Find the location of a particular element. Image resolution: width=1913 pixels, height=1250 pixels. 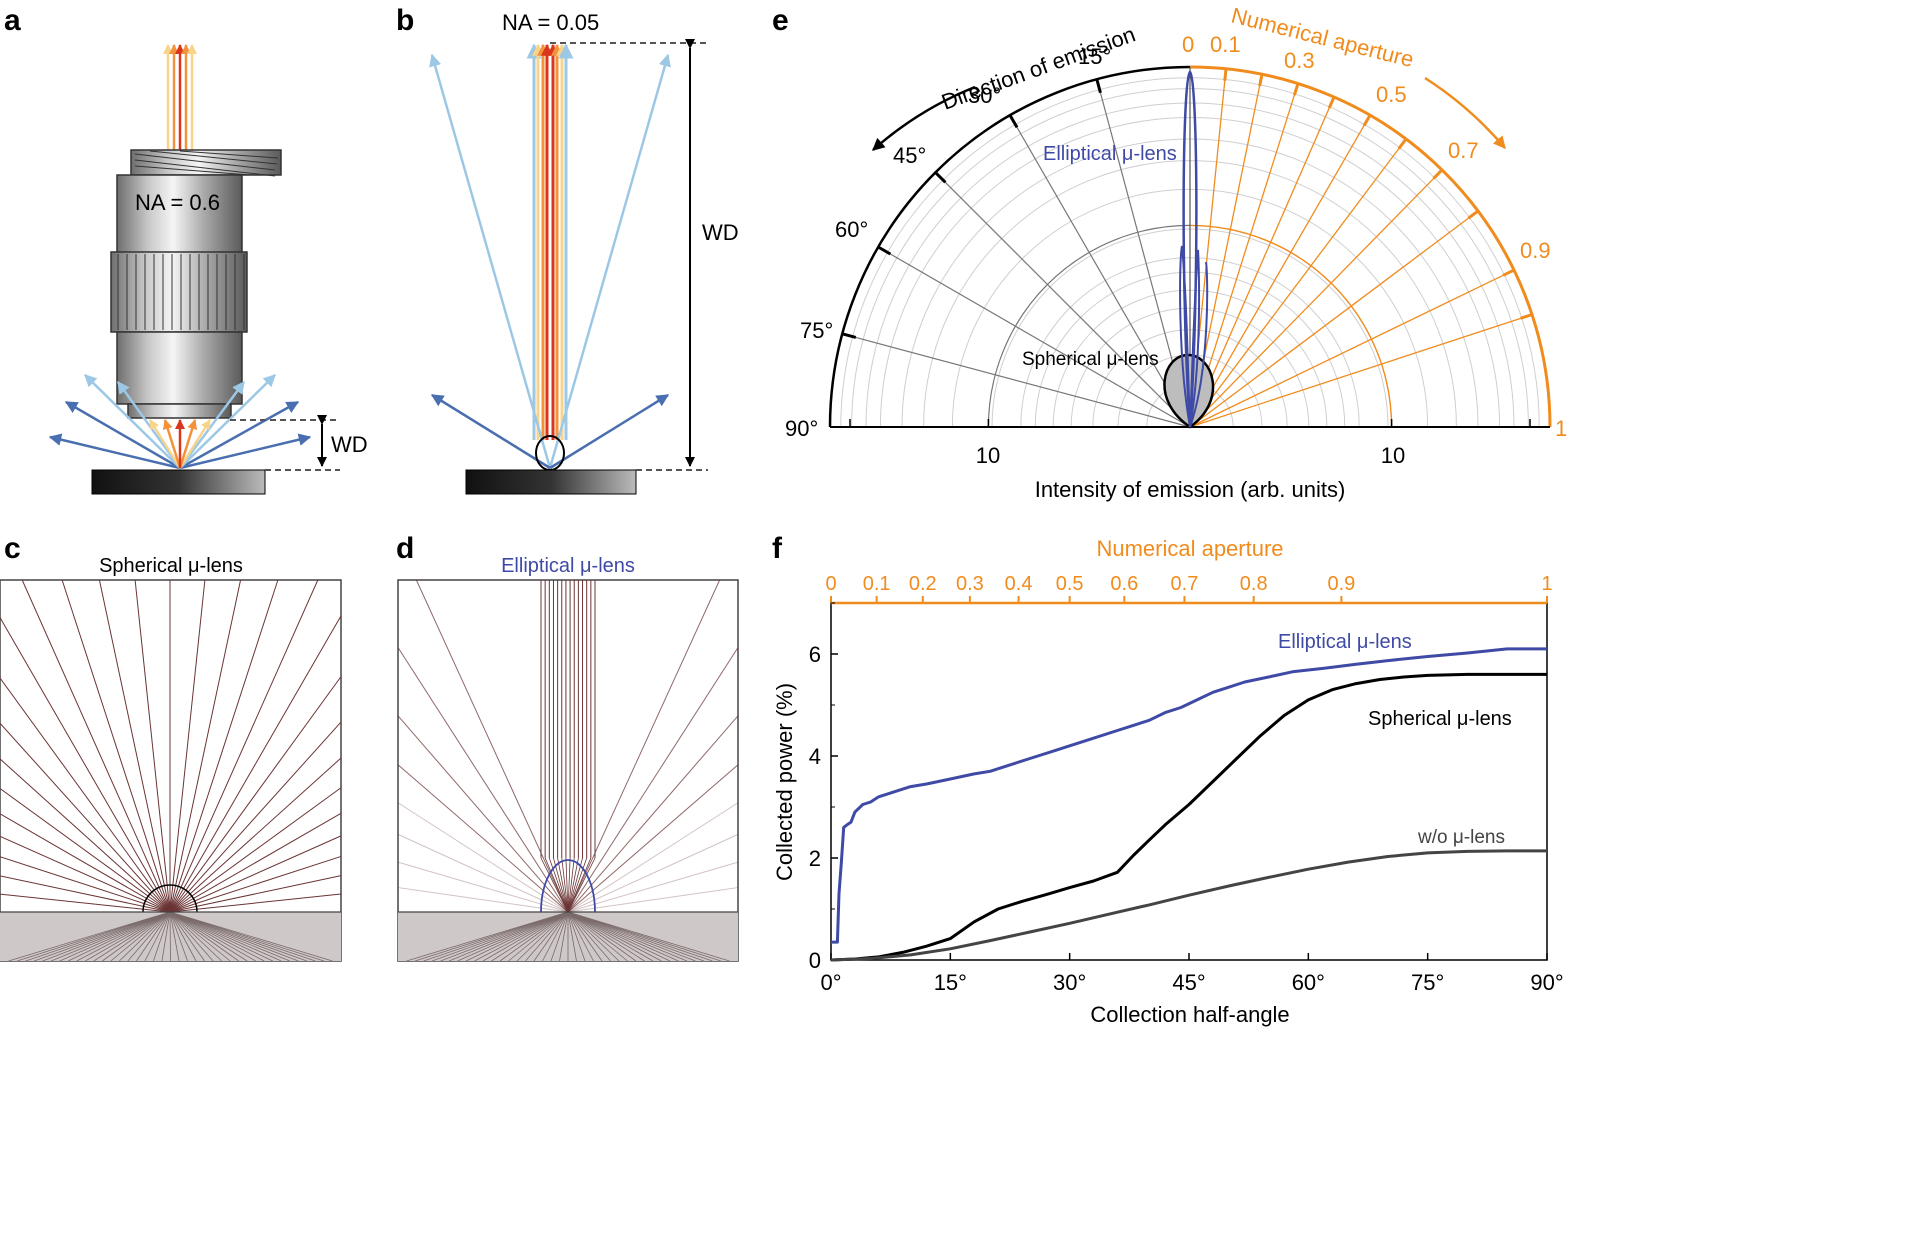

d-ray-trace is located at coordinates (568, 770).